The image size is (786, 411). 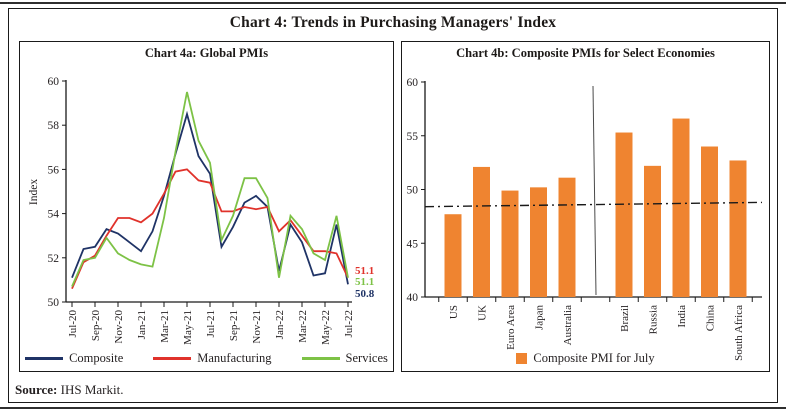 What do you see at coordinates (54, 215) in the screenshot?
I see `svg-text: 54` at bounding box center [54, 215].